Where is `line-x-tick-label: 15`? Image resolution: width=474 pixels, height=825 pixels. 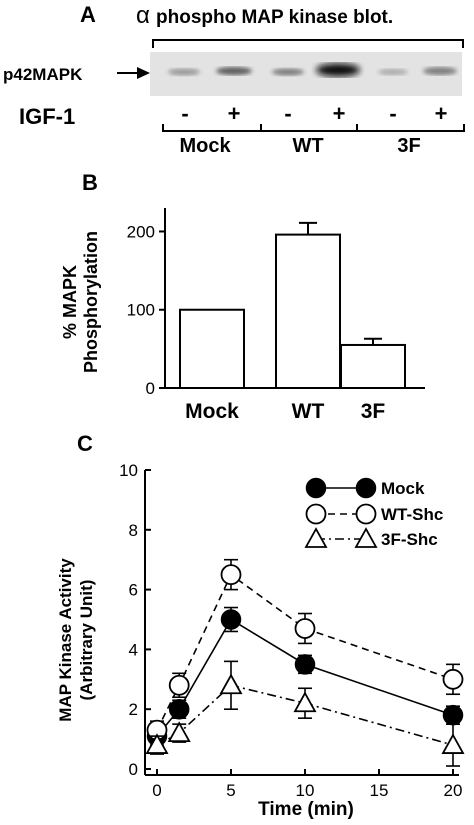
line-x-tick-label: 15 is located at coordinates (379, 790).